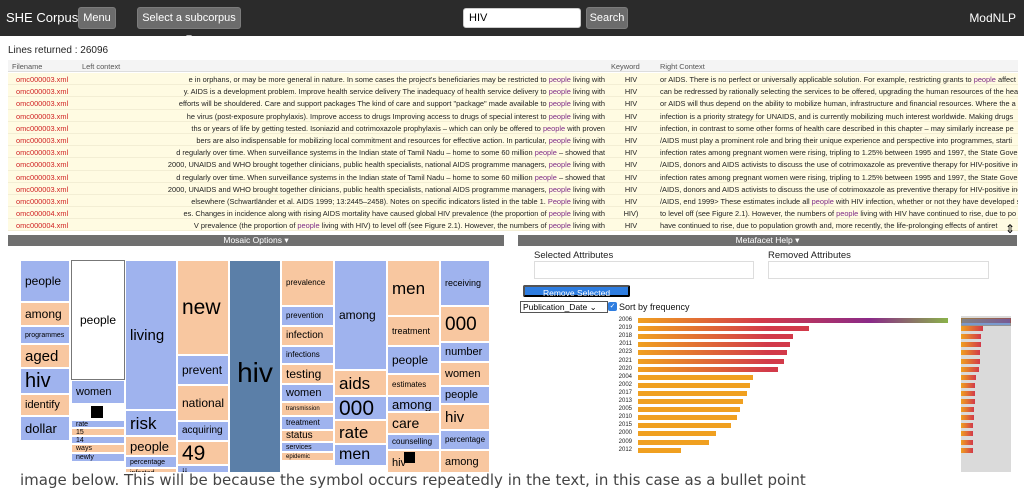  I want to click on mosaic-tile: dollar, so click(45, 428).